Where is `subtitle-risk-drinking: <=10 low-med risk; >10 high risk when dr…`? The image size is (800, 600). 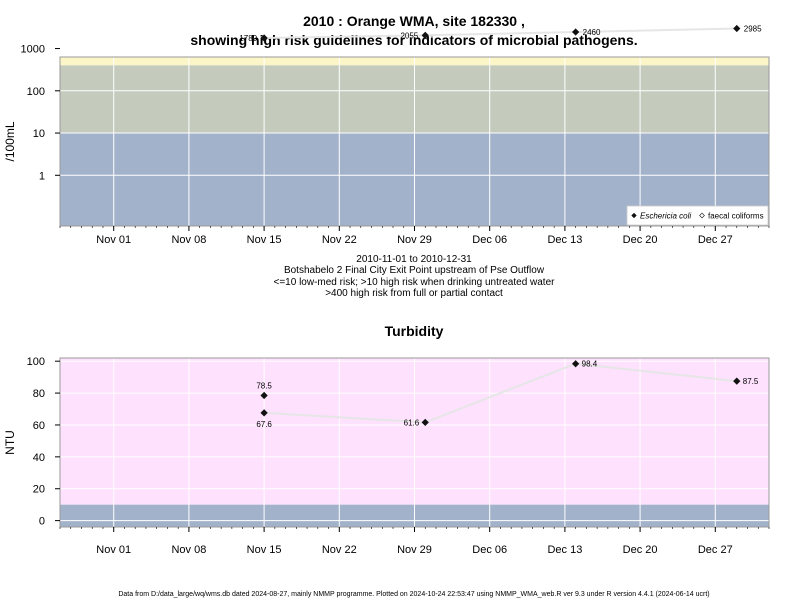 subtitle-risk-drinking: <=10 low-med risk; >10 high risk when dr… is located at coordinates (415, 282).